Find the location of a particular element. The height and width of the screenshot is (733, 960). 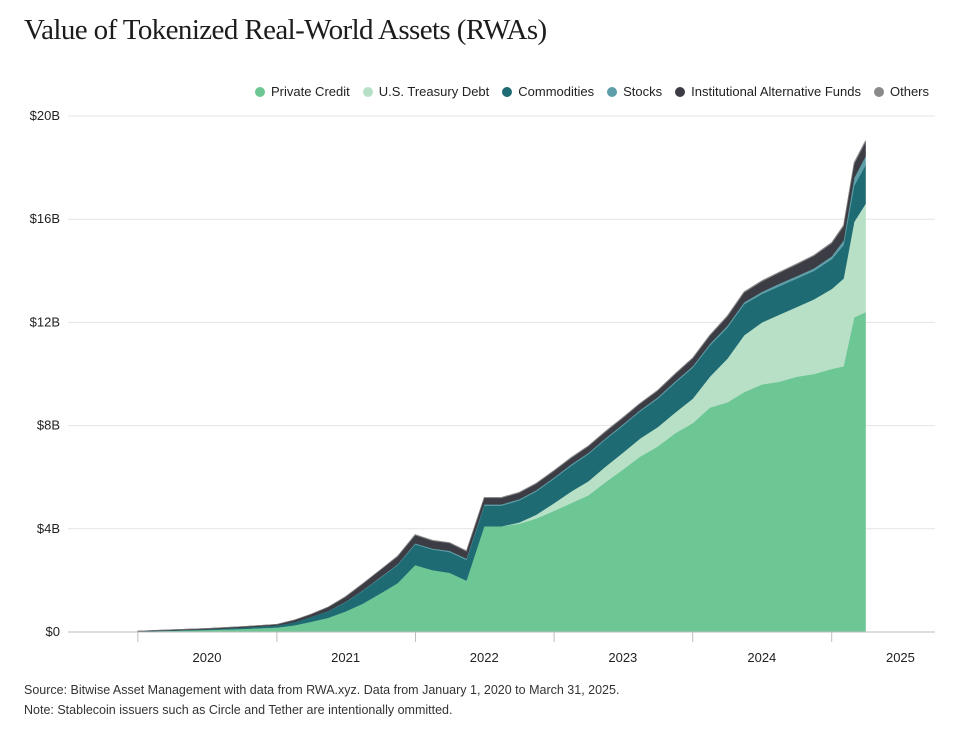

legend-label: Commodities is located at coordinates (556, 91).